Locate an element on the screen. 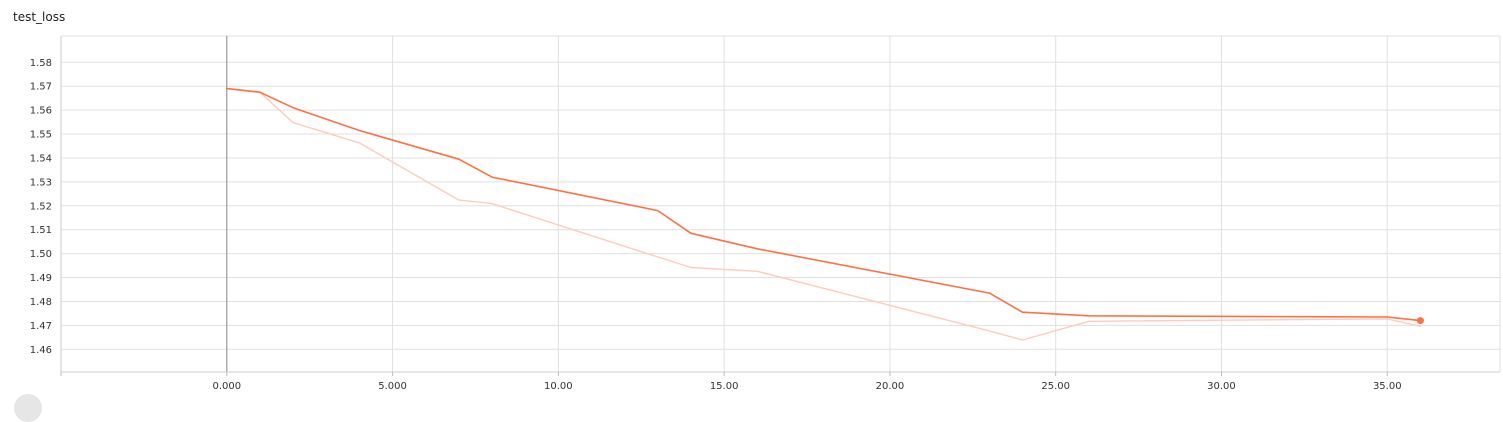 This screenshot has height=422, width=1503. y-tick-label: 1.48 is located at coordinates (41, 302).